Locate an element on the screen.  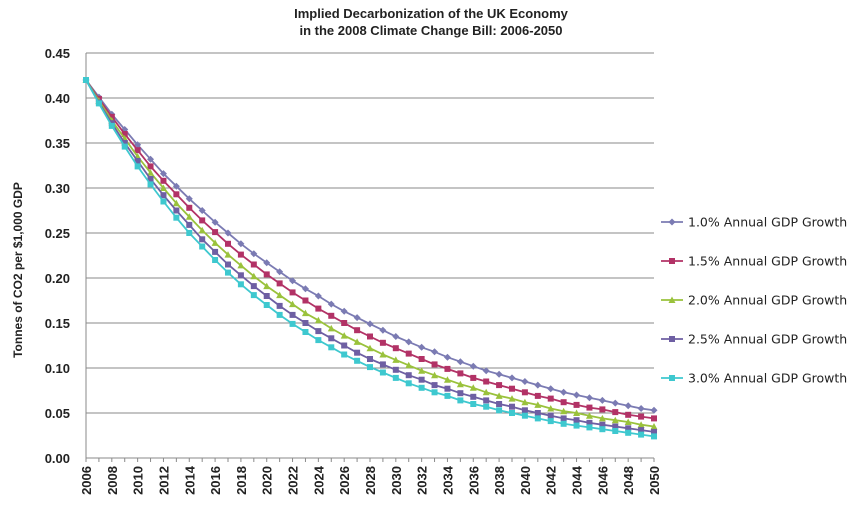
y-axis-title: Tonnes of CO2 per $1,000 GDP is located at coordinates (18, 270).